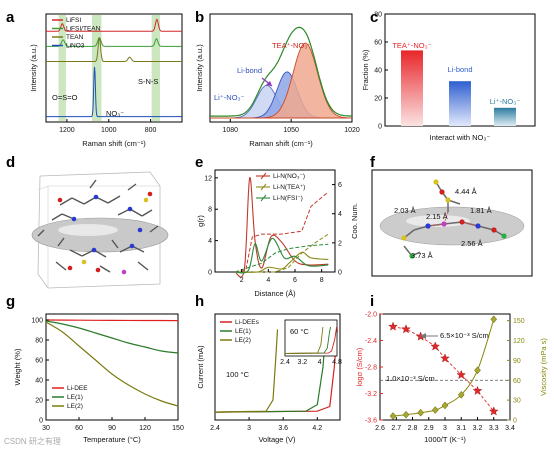 The image size is (554, 450). Describe the element at coordinates (412, 88) in the screenshot. I see `panel-c-bar` at that location.